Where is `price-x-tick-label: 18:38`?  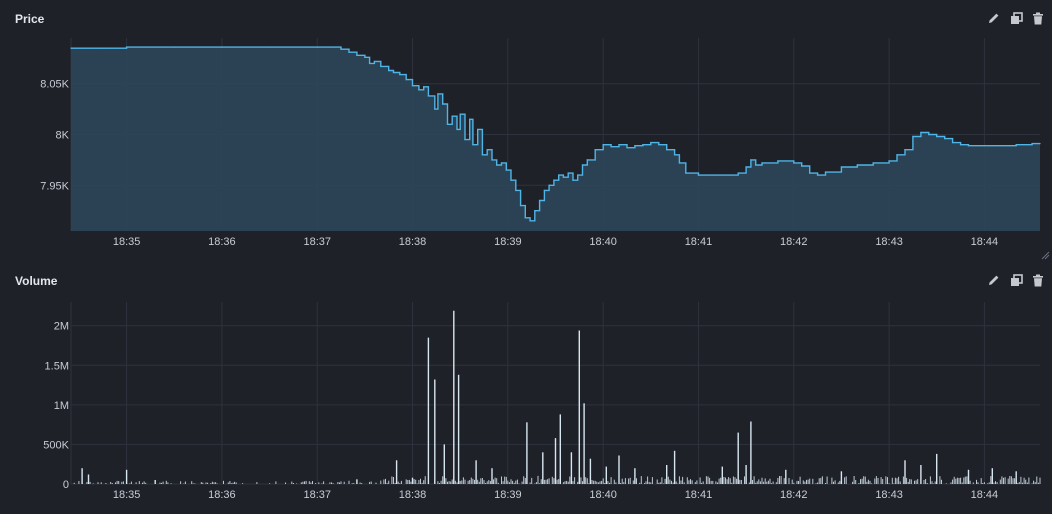
price-x-tick-label: 18:38 is located at coordinates (413, 242).